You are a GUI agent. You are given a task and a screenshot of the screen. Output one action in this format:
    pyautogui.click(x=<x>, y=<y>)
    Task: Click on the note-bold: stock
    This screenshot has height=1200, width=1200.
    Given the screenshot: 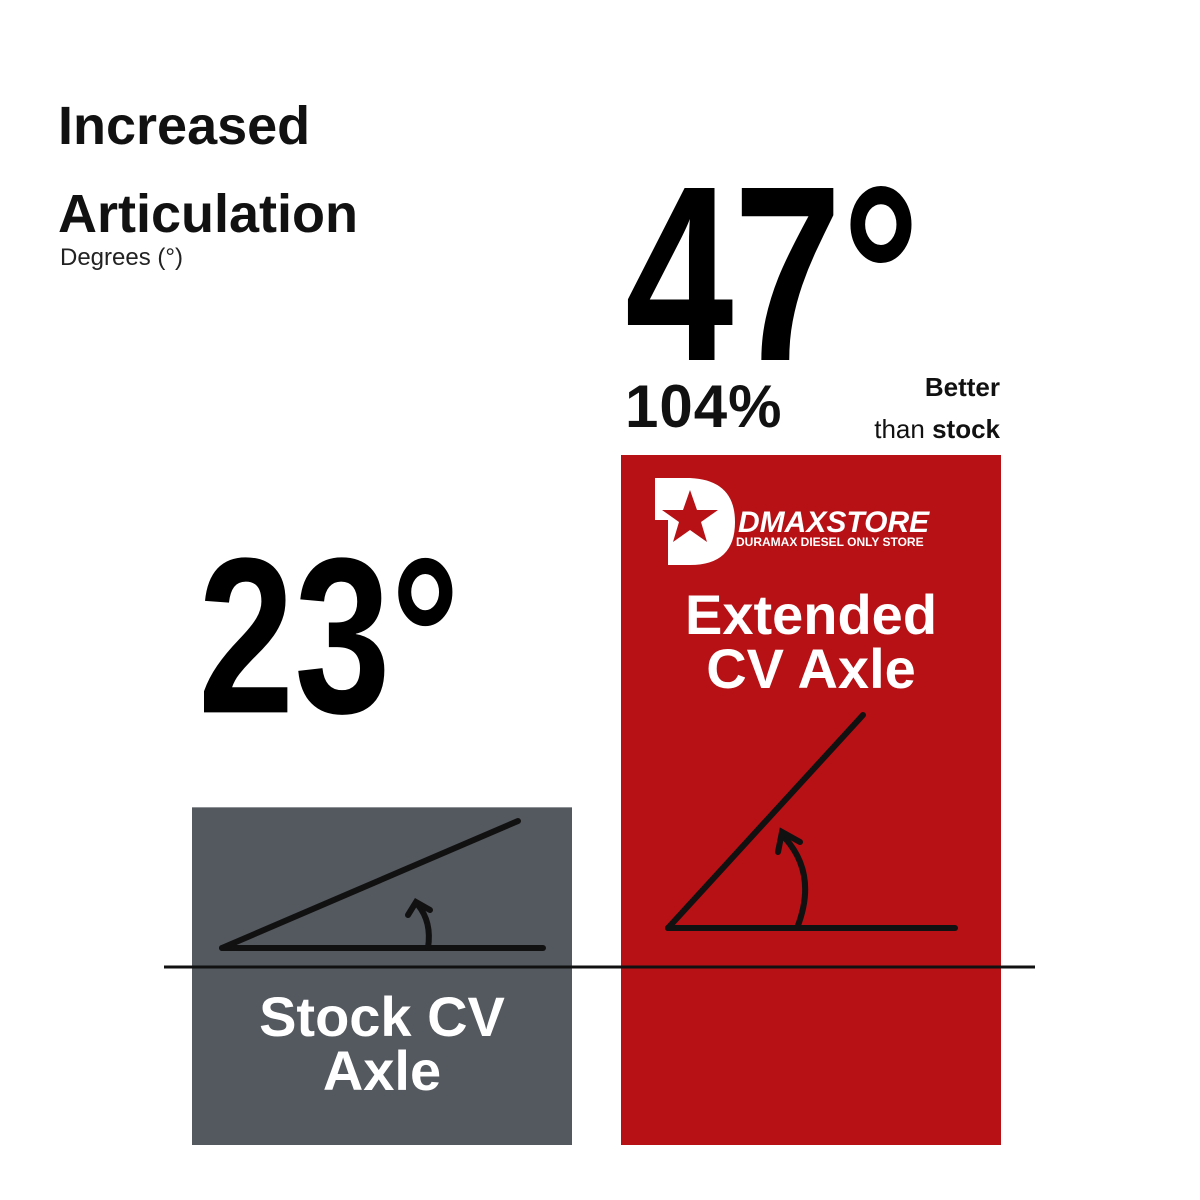 What is the action you would take?
    pyautogui.click(x=966, y=429)
    